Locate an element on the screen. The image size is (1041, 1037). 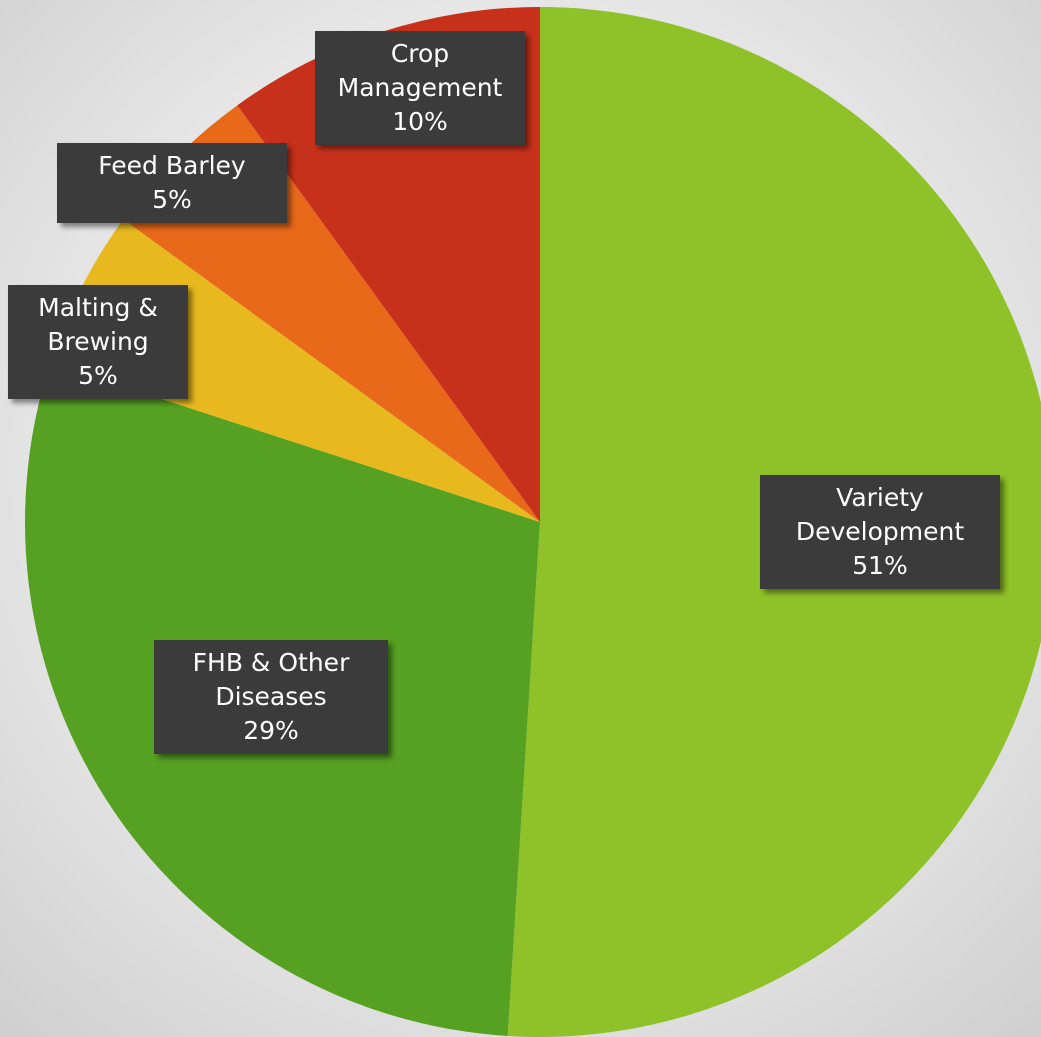
data-label: Malting & Brewing 5% is located at coordinates (98, 342).